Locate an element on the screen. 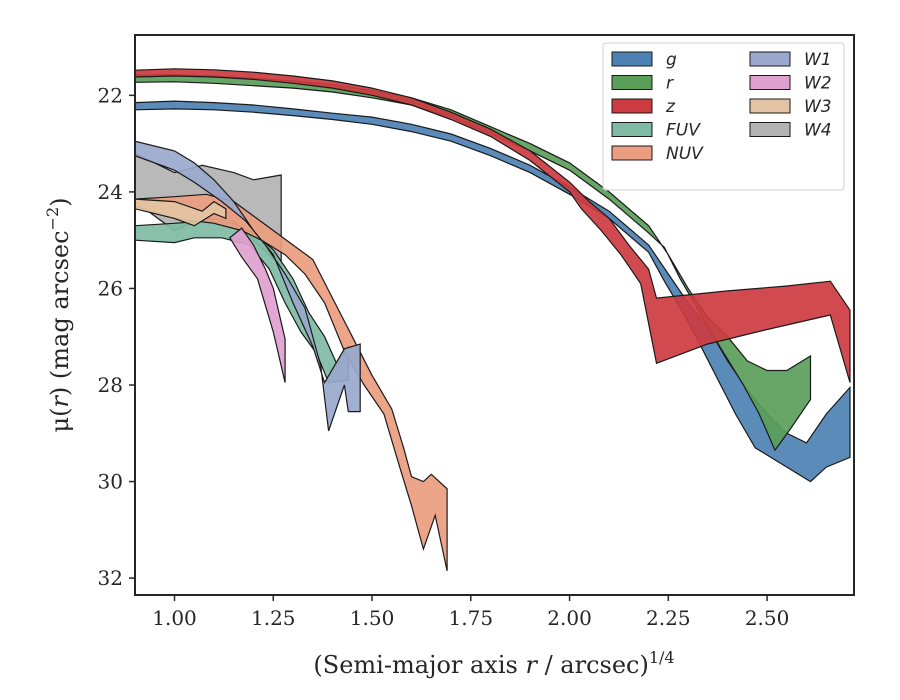 The height and width of the screenshot is (700, 900). legend-item-z: z is located at coordinates (643, 107).